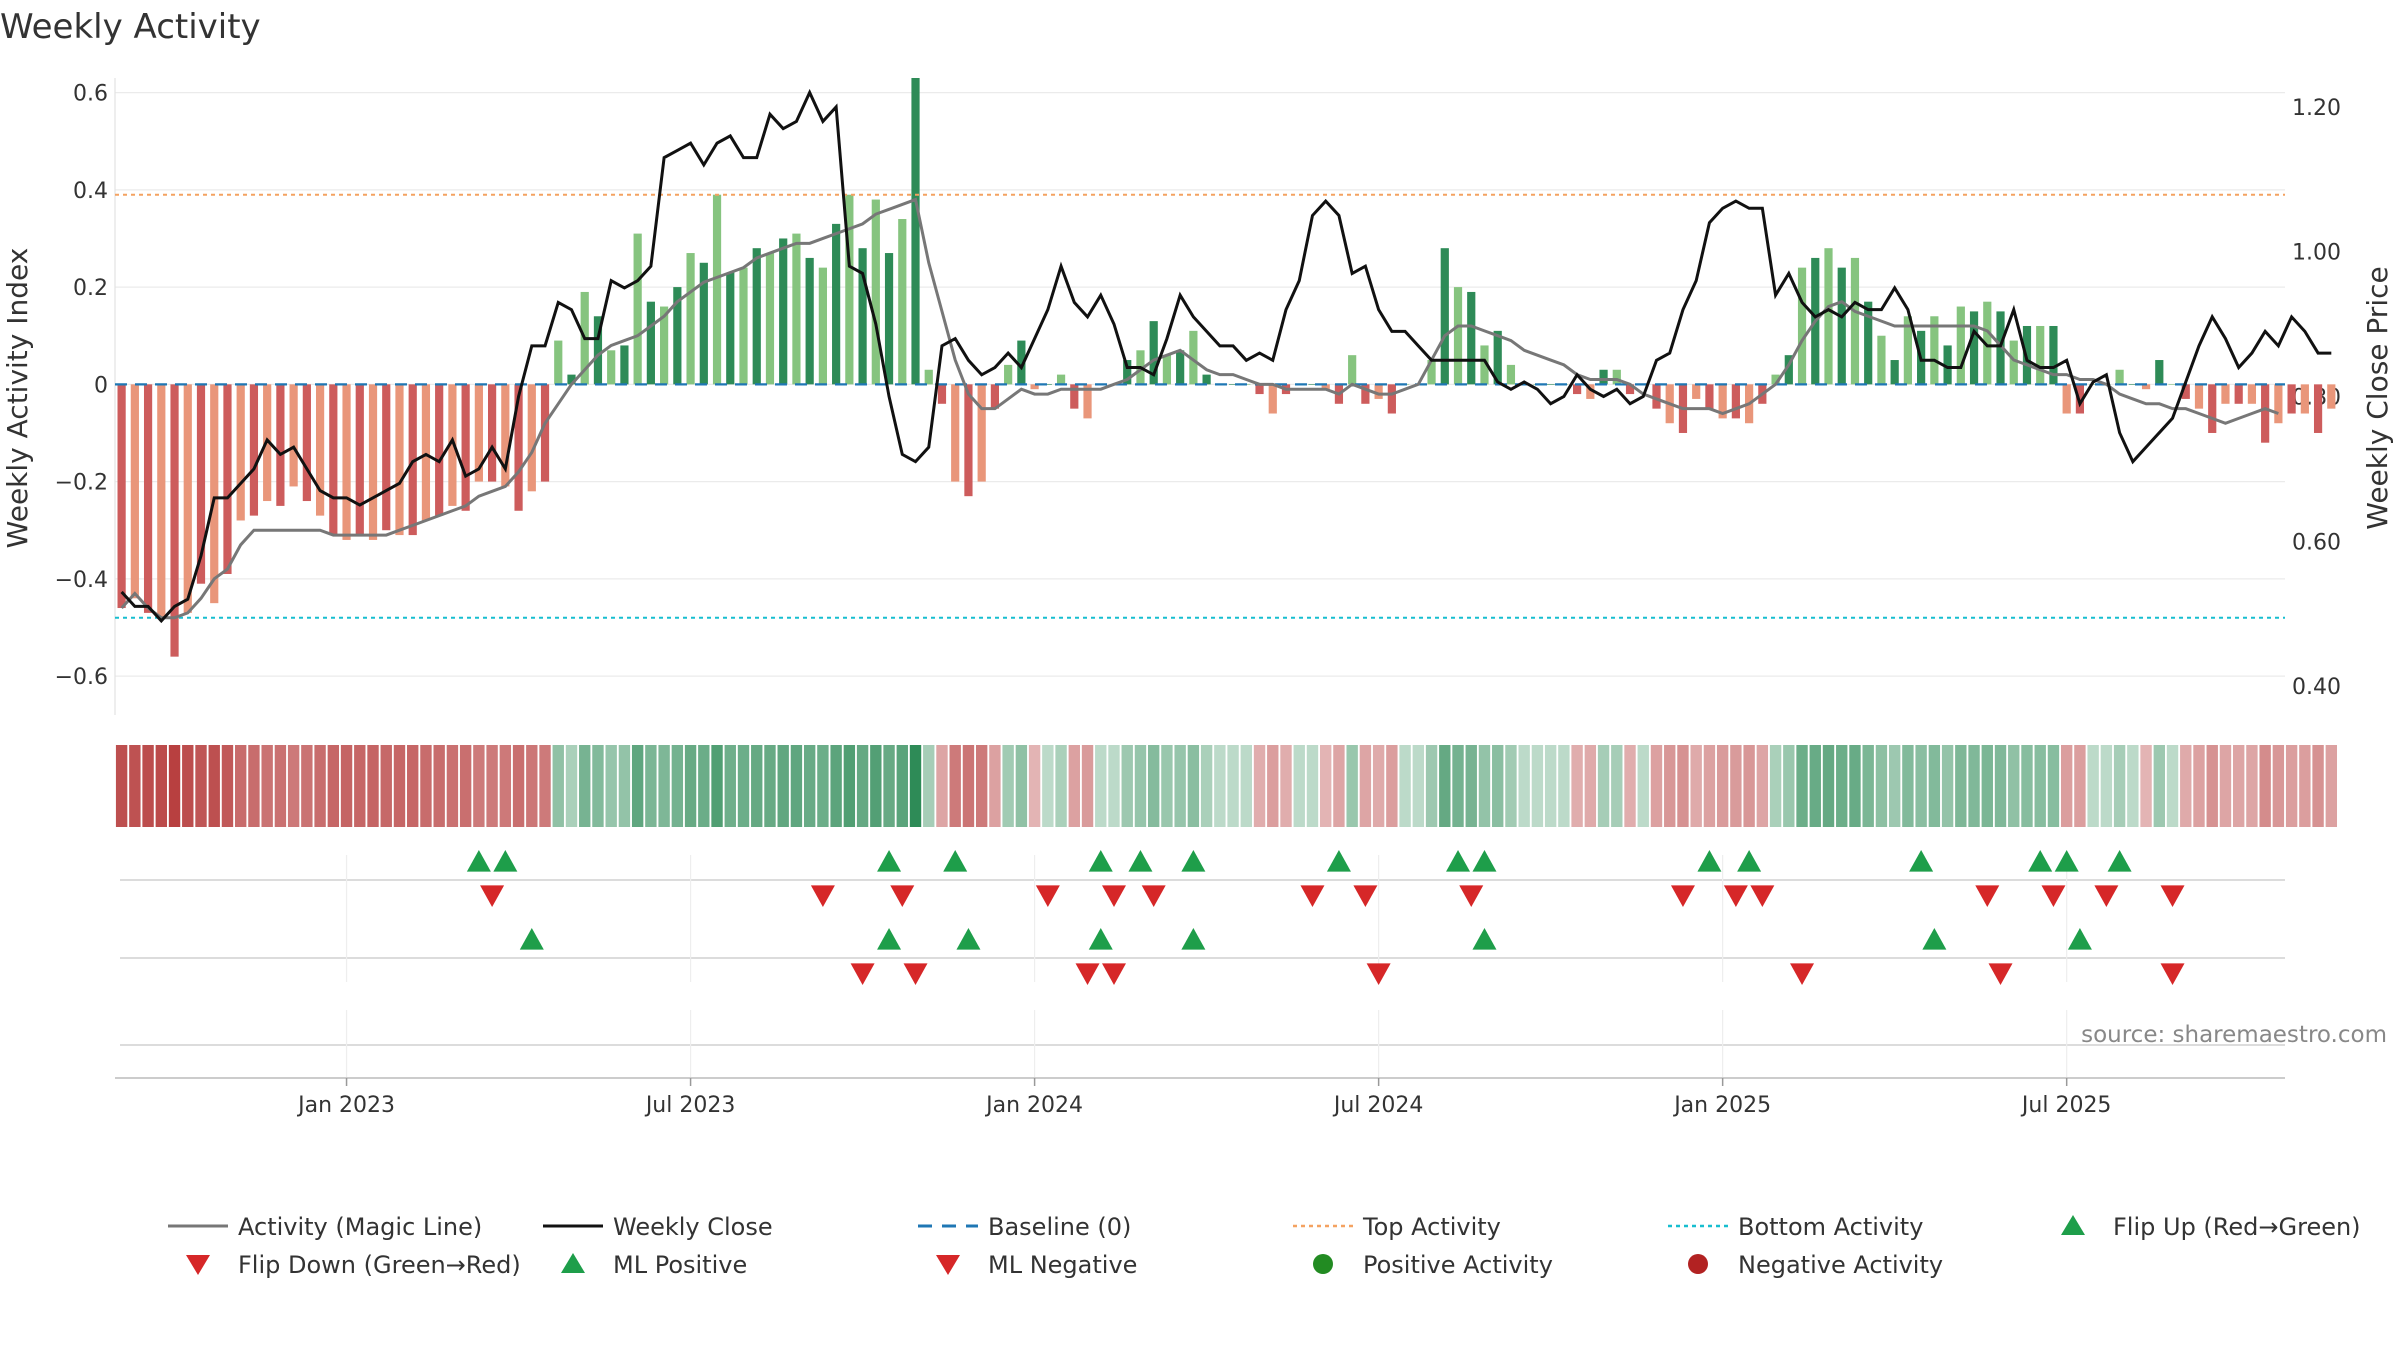 The image size is (2400, 1350). Describe the element at coordinates (1036, 1265) in the screenshot. I see `legend-item: ML Negative` at that location.